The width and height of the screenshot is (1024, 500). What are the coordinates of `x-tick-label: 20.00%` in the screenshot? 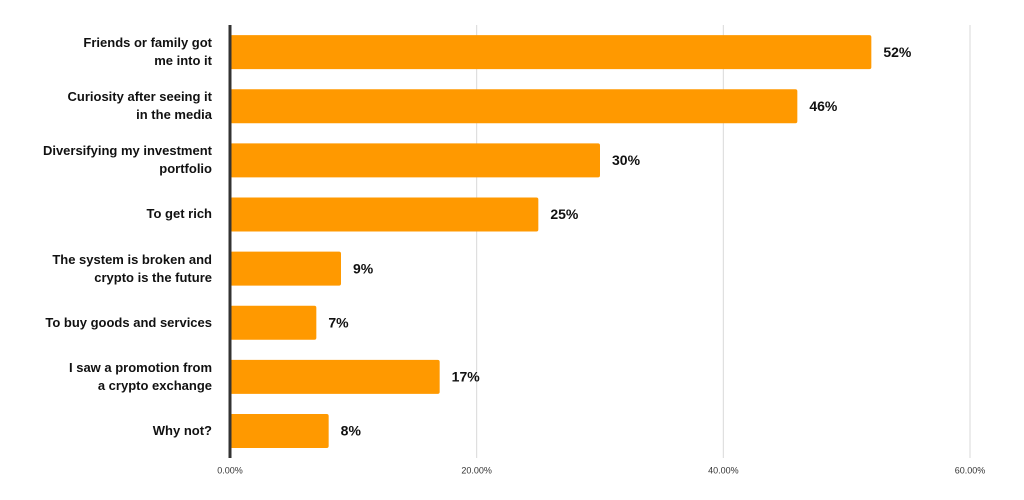 It's located at (476, 470).